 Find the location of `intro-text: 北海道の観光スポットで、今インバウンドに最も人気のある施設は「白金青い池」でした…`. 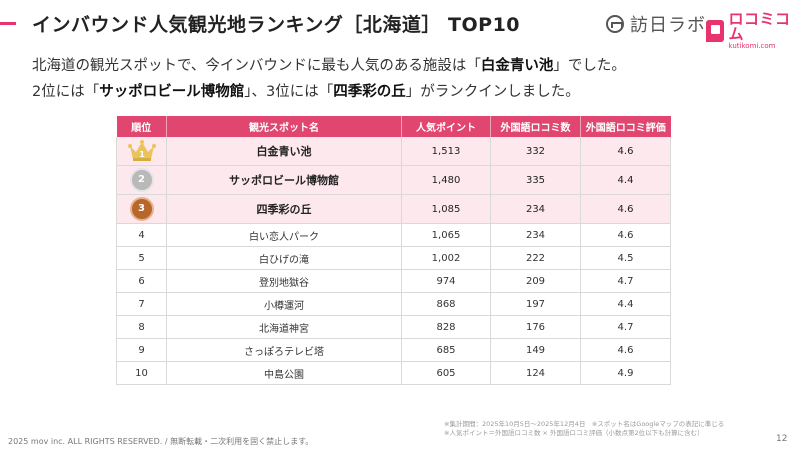

intro-text: 北海道の観光スポットで、今インバウンドに最も人気のある施設は「白金青い池」でした… is located at coordinates (329, 79).